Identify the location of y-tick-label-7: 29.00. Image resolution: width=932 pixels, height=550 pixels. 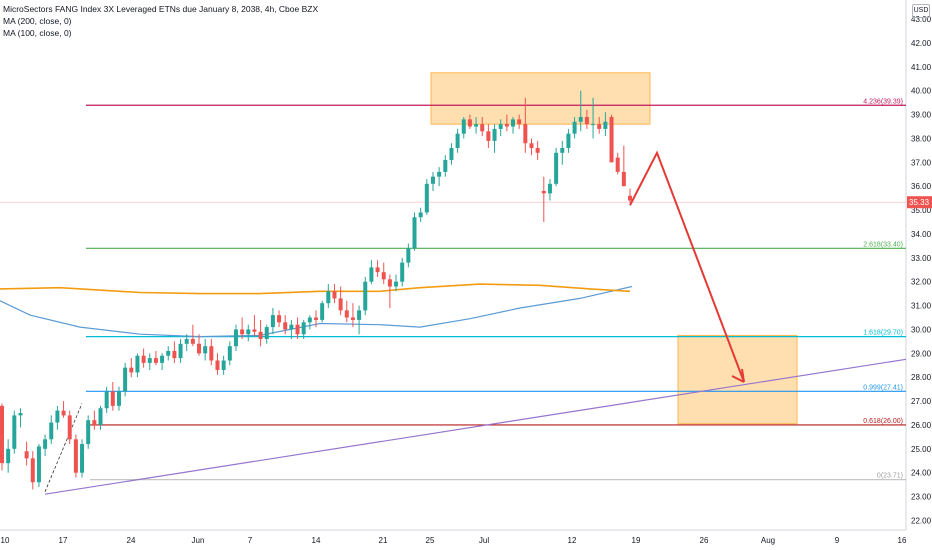
(921, 353).